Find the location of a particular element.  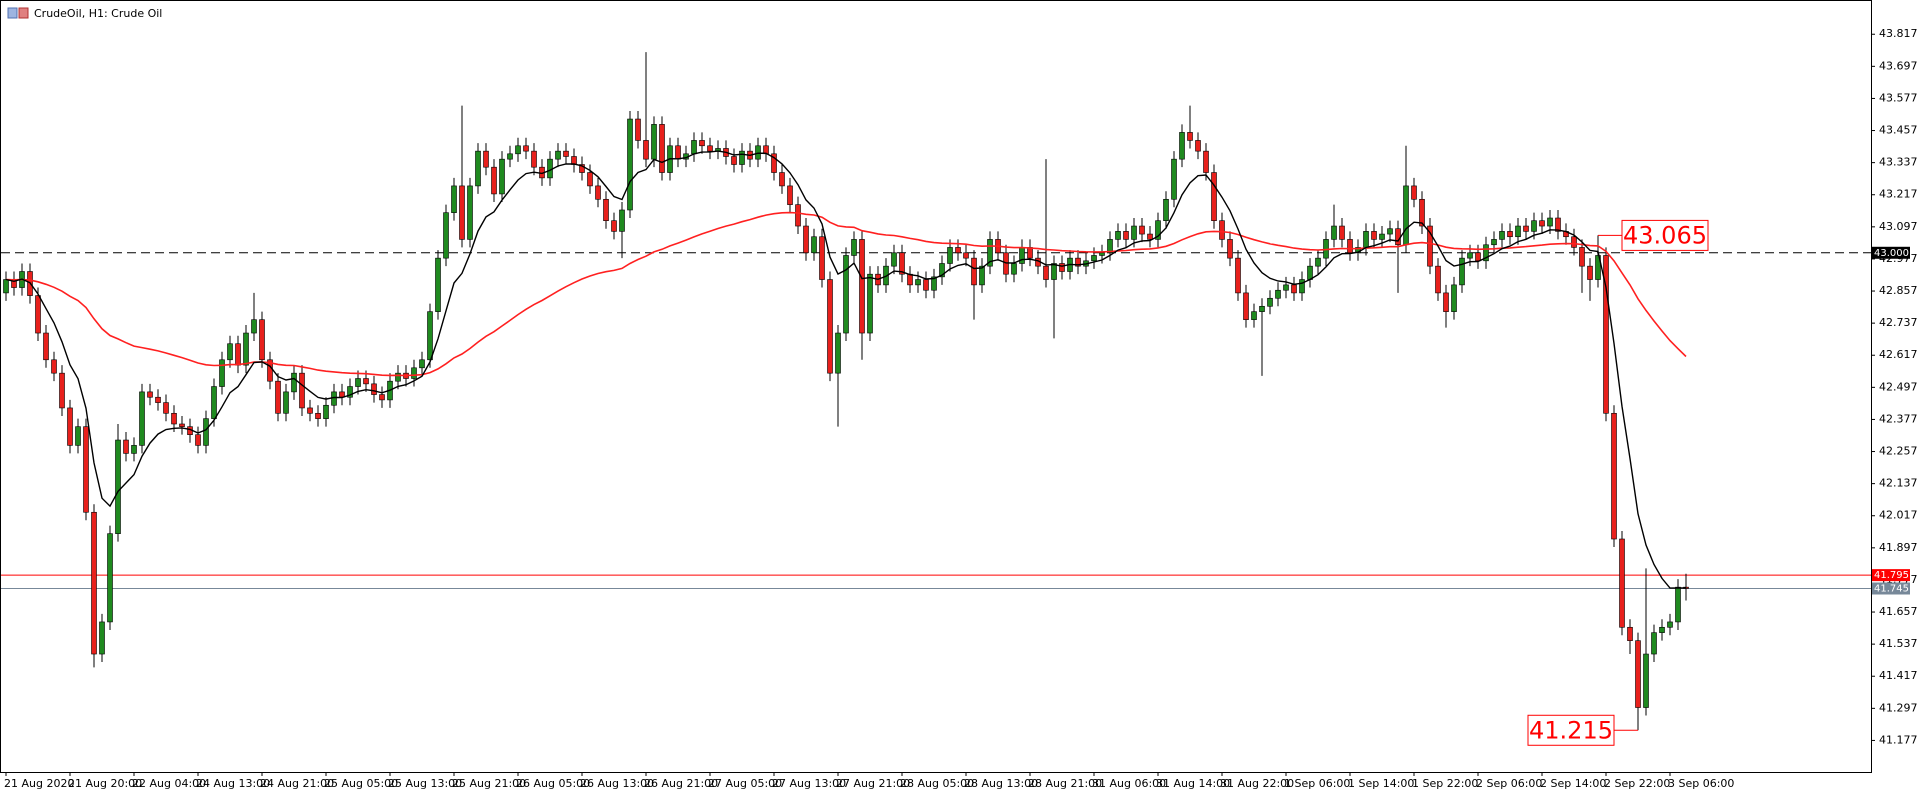

y-tick-label: 43.817 is located at coordinates (1898, 33).